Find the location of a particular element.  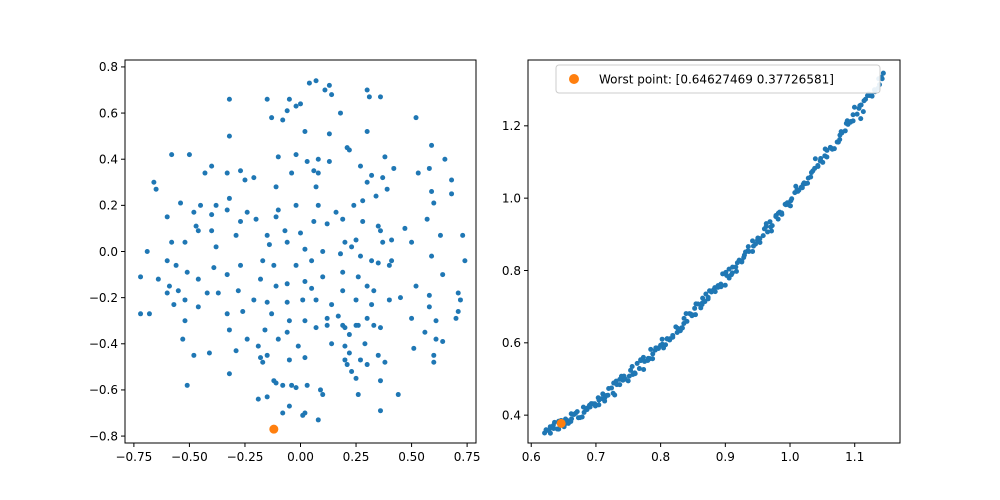

left-y-axis-ticks: −0.8 −0.6 −0.4 −0.2 0.0 0.2 0.4 0.6 0.8 is located at coordinates (107, 251).